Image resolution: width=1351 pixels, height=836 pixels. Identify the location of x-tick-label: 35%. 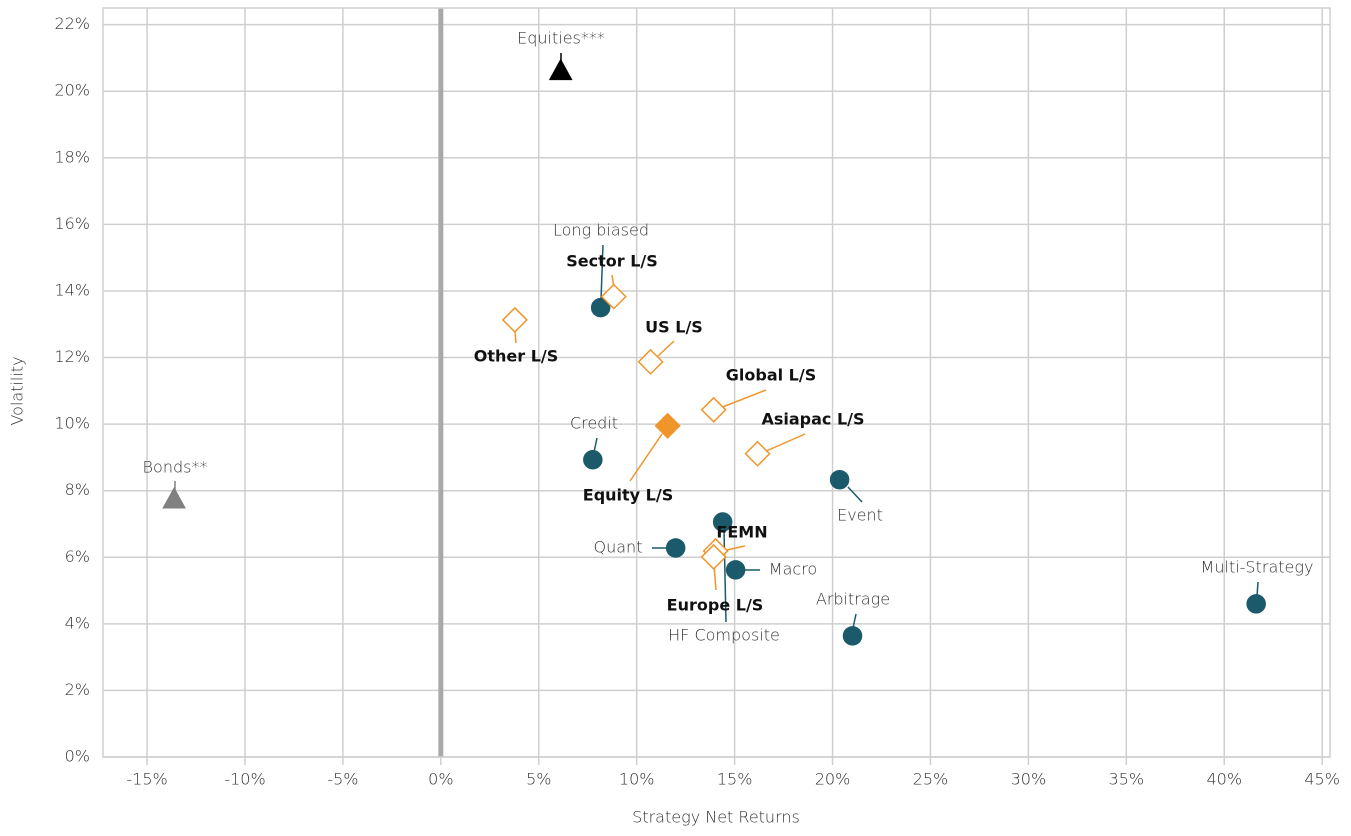
(1127, 779).